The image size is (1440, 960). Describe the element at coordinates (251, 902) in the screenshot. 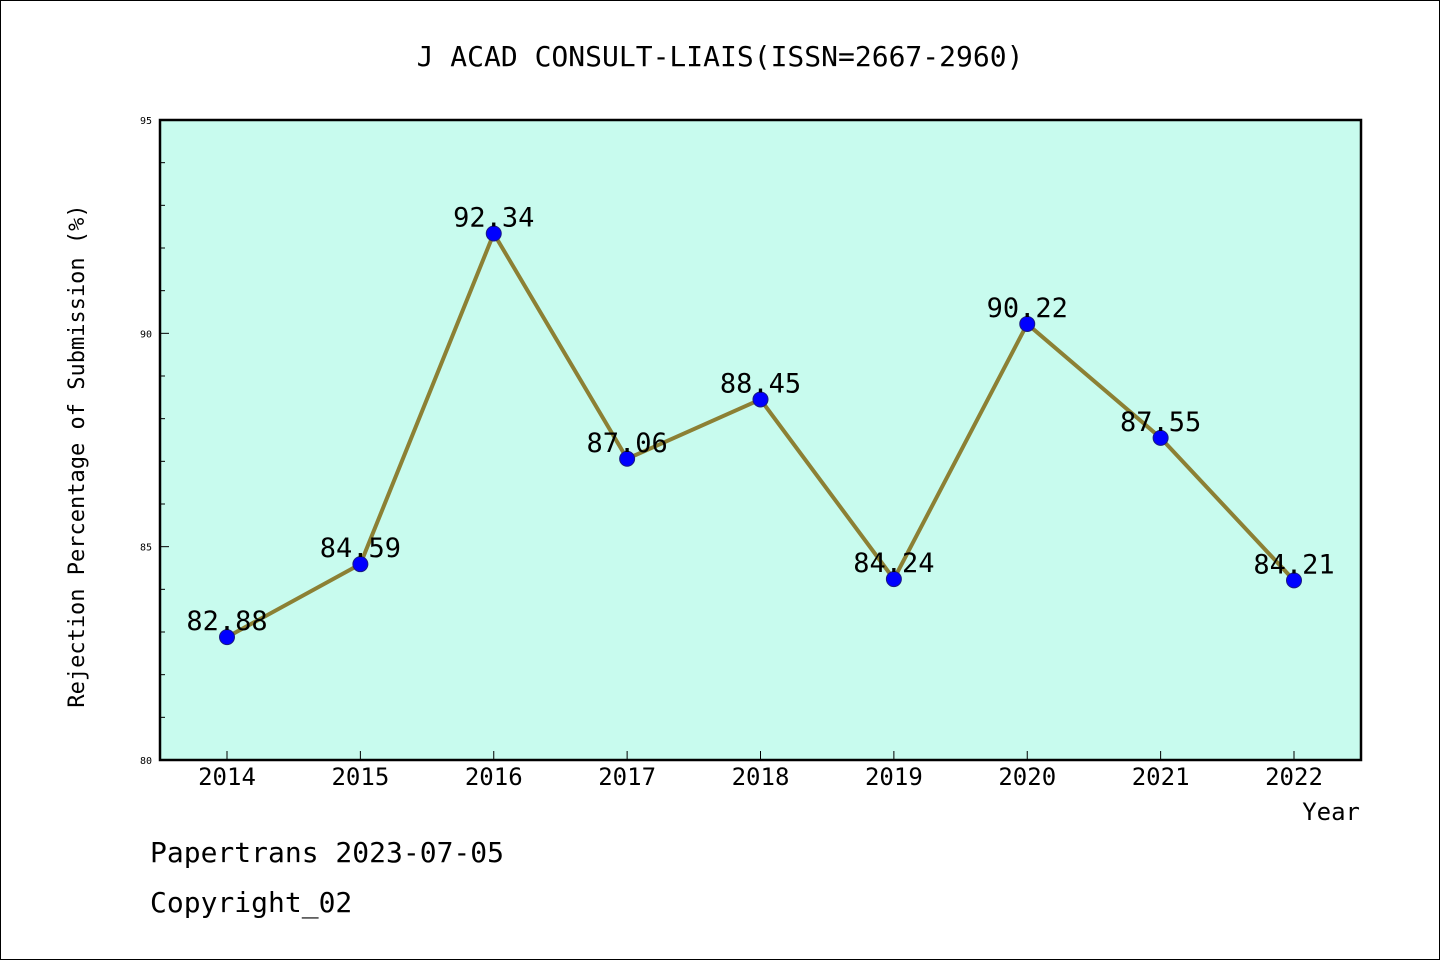

I see `footer-copyright: Copyright_02` at that location.